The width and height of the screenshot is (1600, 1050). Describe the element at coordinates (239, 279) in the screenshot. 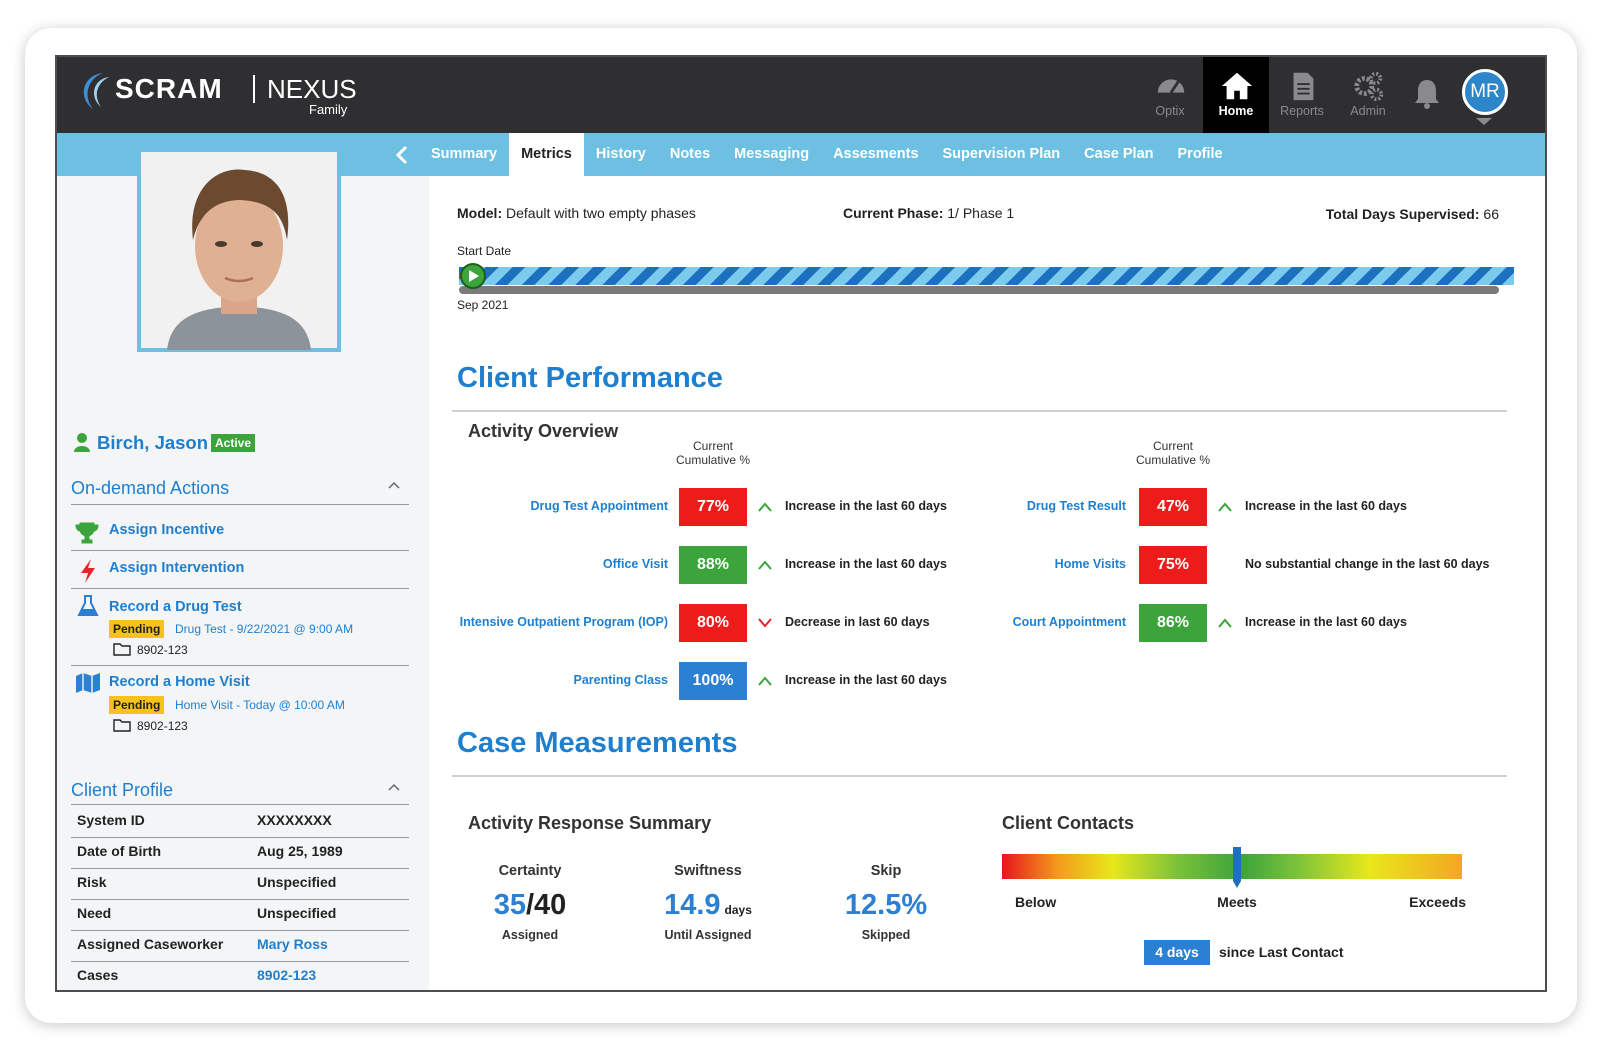

I see `mouth` at that location.